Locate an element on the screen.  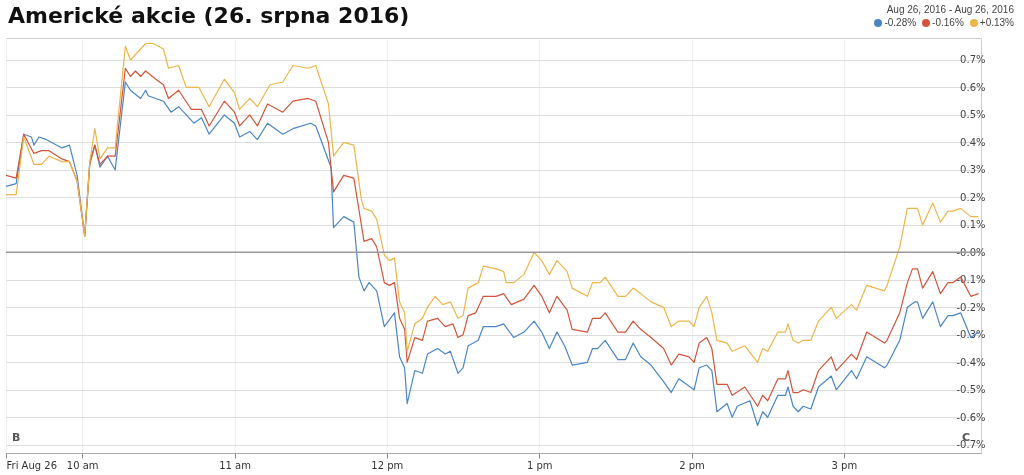
y-tick-label: 0.4% is located at coordinates (973, 142).